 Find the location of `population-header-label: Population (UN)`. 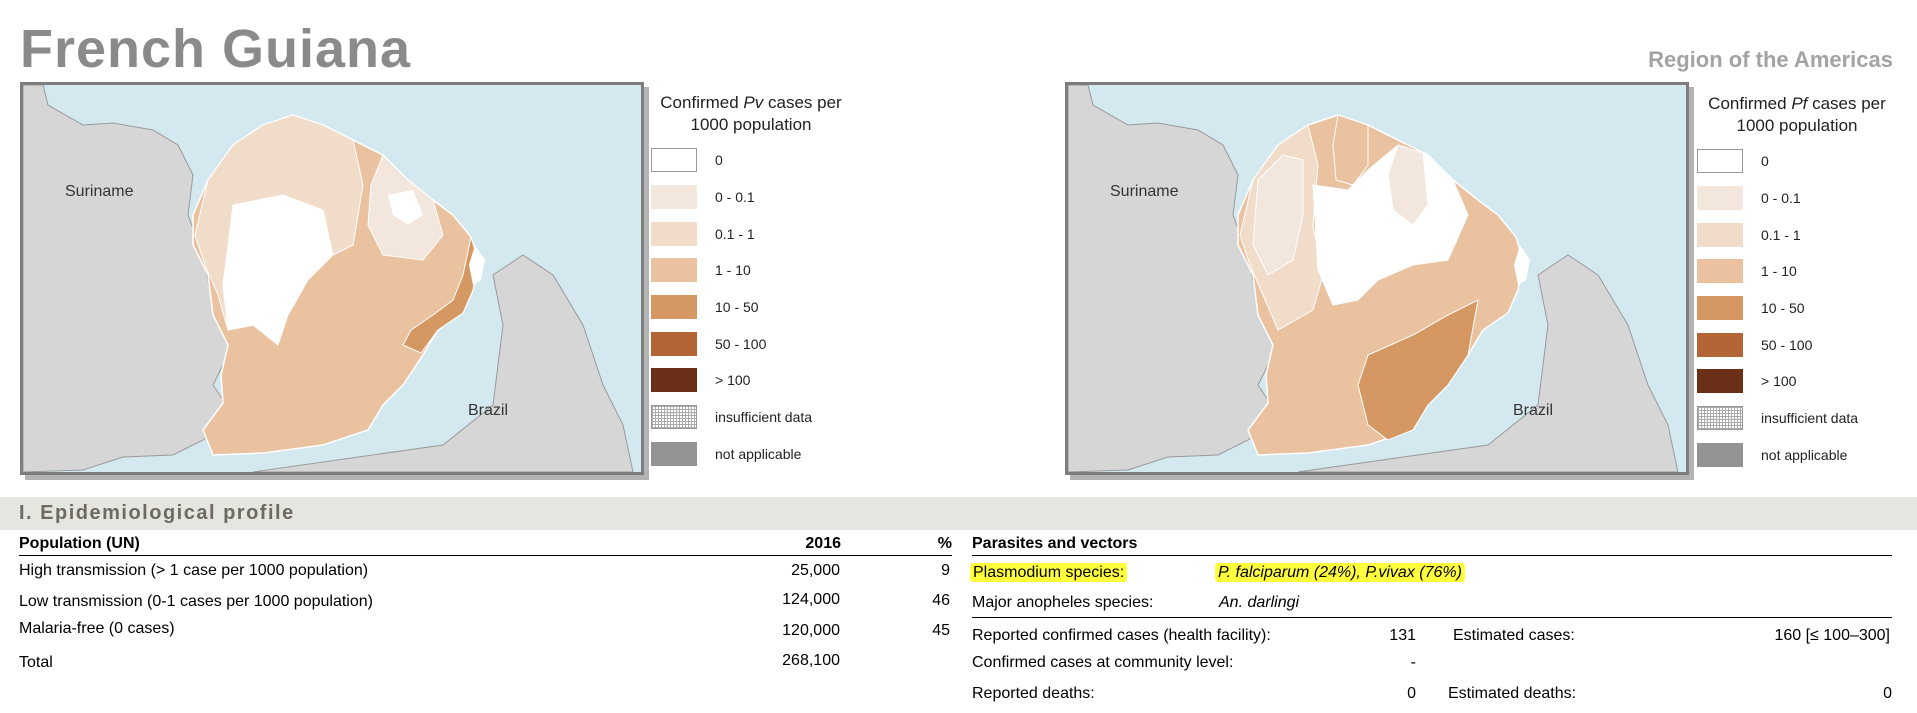

population-header-label: Population (UN) is located at coordinates (79, 543).